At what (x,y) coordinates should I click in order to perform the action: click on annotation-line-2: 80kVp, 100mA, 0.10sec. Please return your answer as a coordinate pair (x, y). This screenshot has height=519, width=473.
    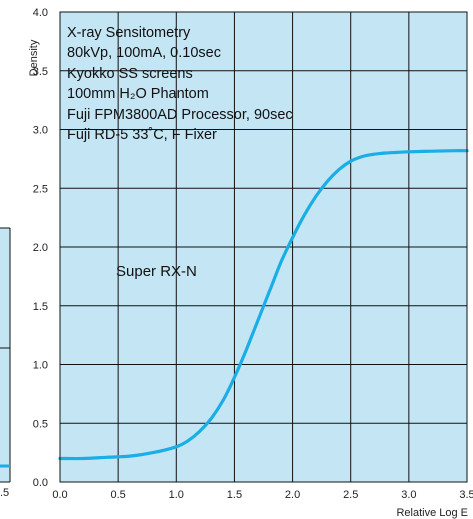
    Looking at the image, I should click on (144, 53).